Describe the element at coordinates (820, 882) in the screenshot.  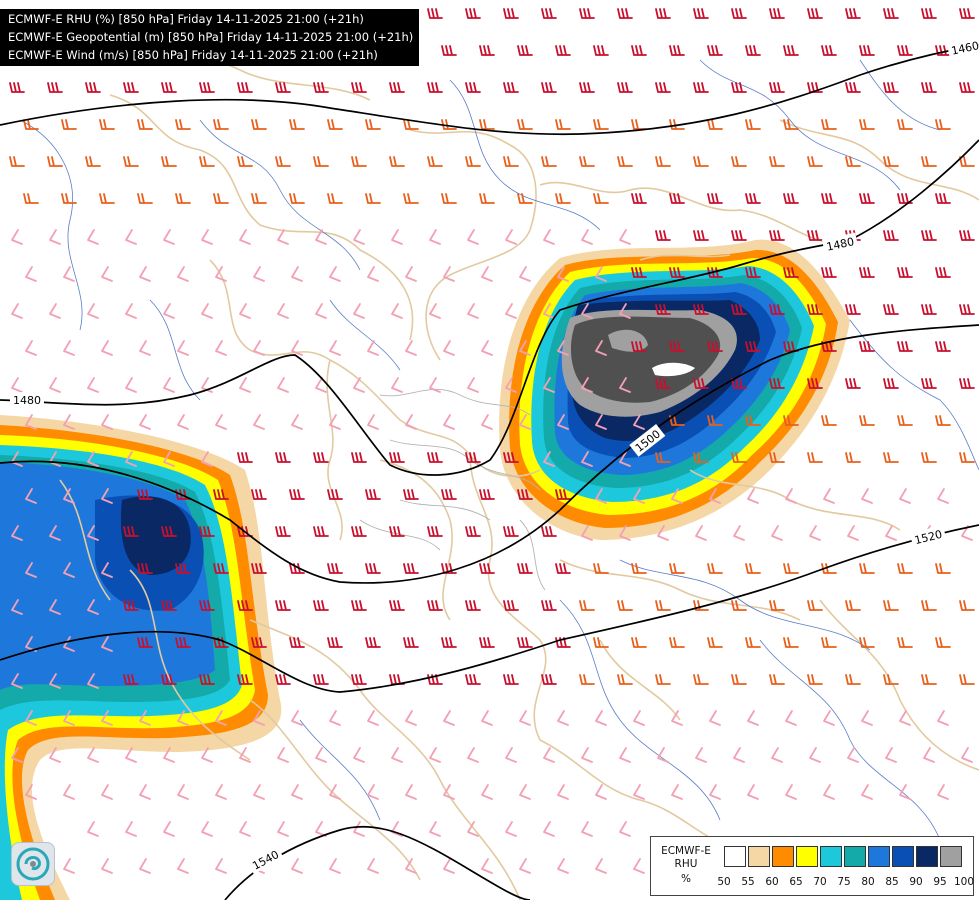
I see `legend-tick-label: 70` at that location.